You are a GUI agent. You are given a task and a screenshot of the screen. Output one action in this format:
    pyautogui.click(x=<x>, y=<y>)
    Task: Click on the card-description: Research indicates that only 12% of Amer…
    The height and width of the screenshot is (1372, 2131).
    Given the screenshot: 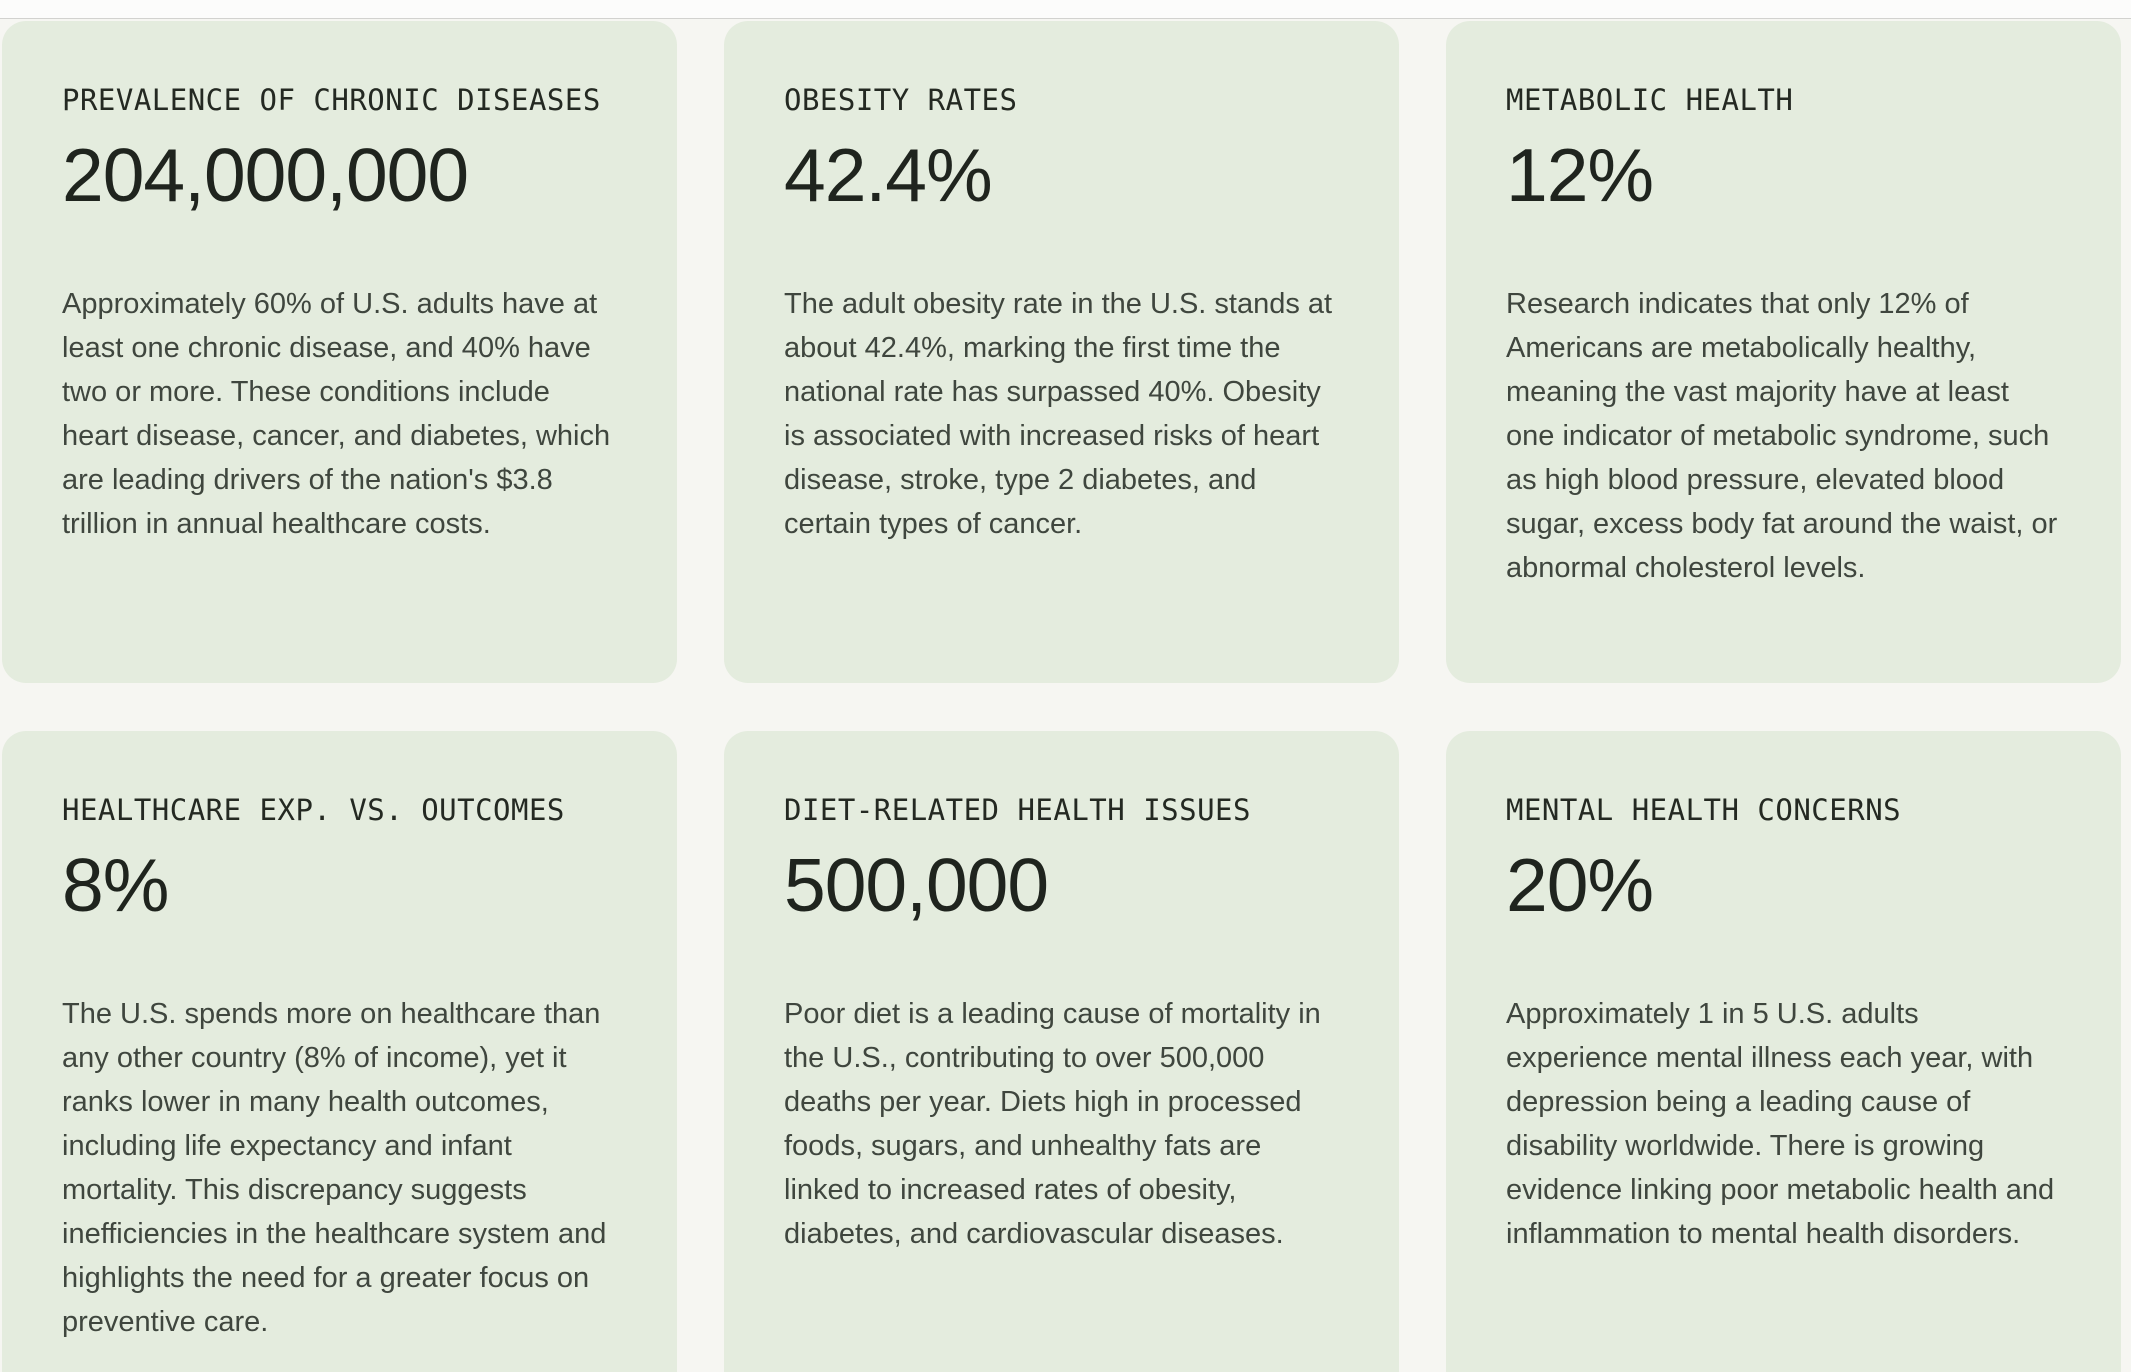 What is the action you would take?
    pyautogui.click(x=1782, y=436)
    